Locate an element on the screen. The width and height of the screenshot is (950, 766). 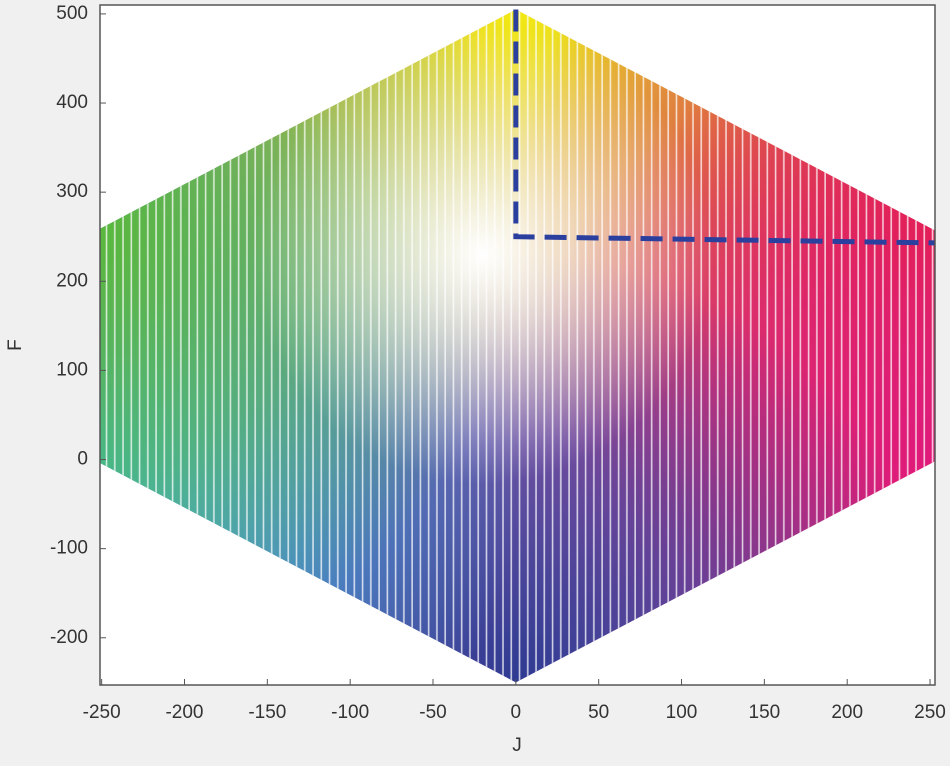
x-tick-label: 150 is located at coordinates (765, 712).